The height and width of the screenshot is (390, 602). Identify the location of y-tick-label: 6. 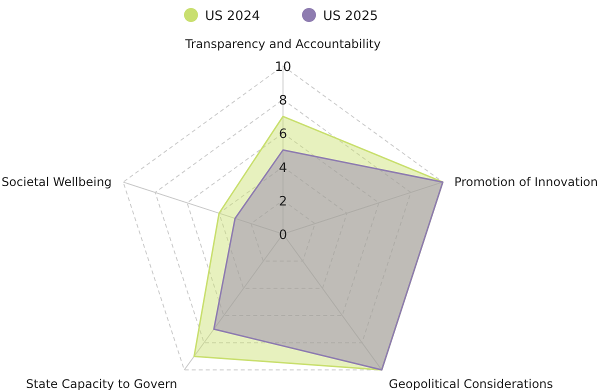
(283, 134).